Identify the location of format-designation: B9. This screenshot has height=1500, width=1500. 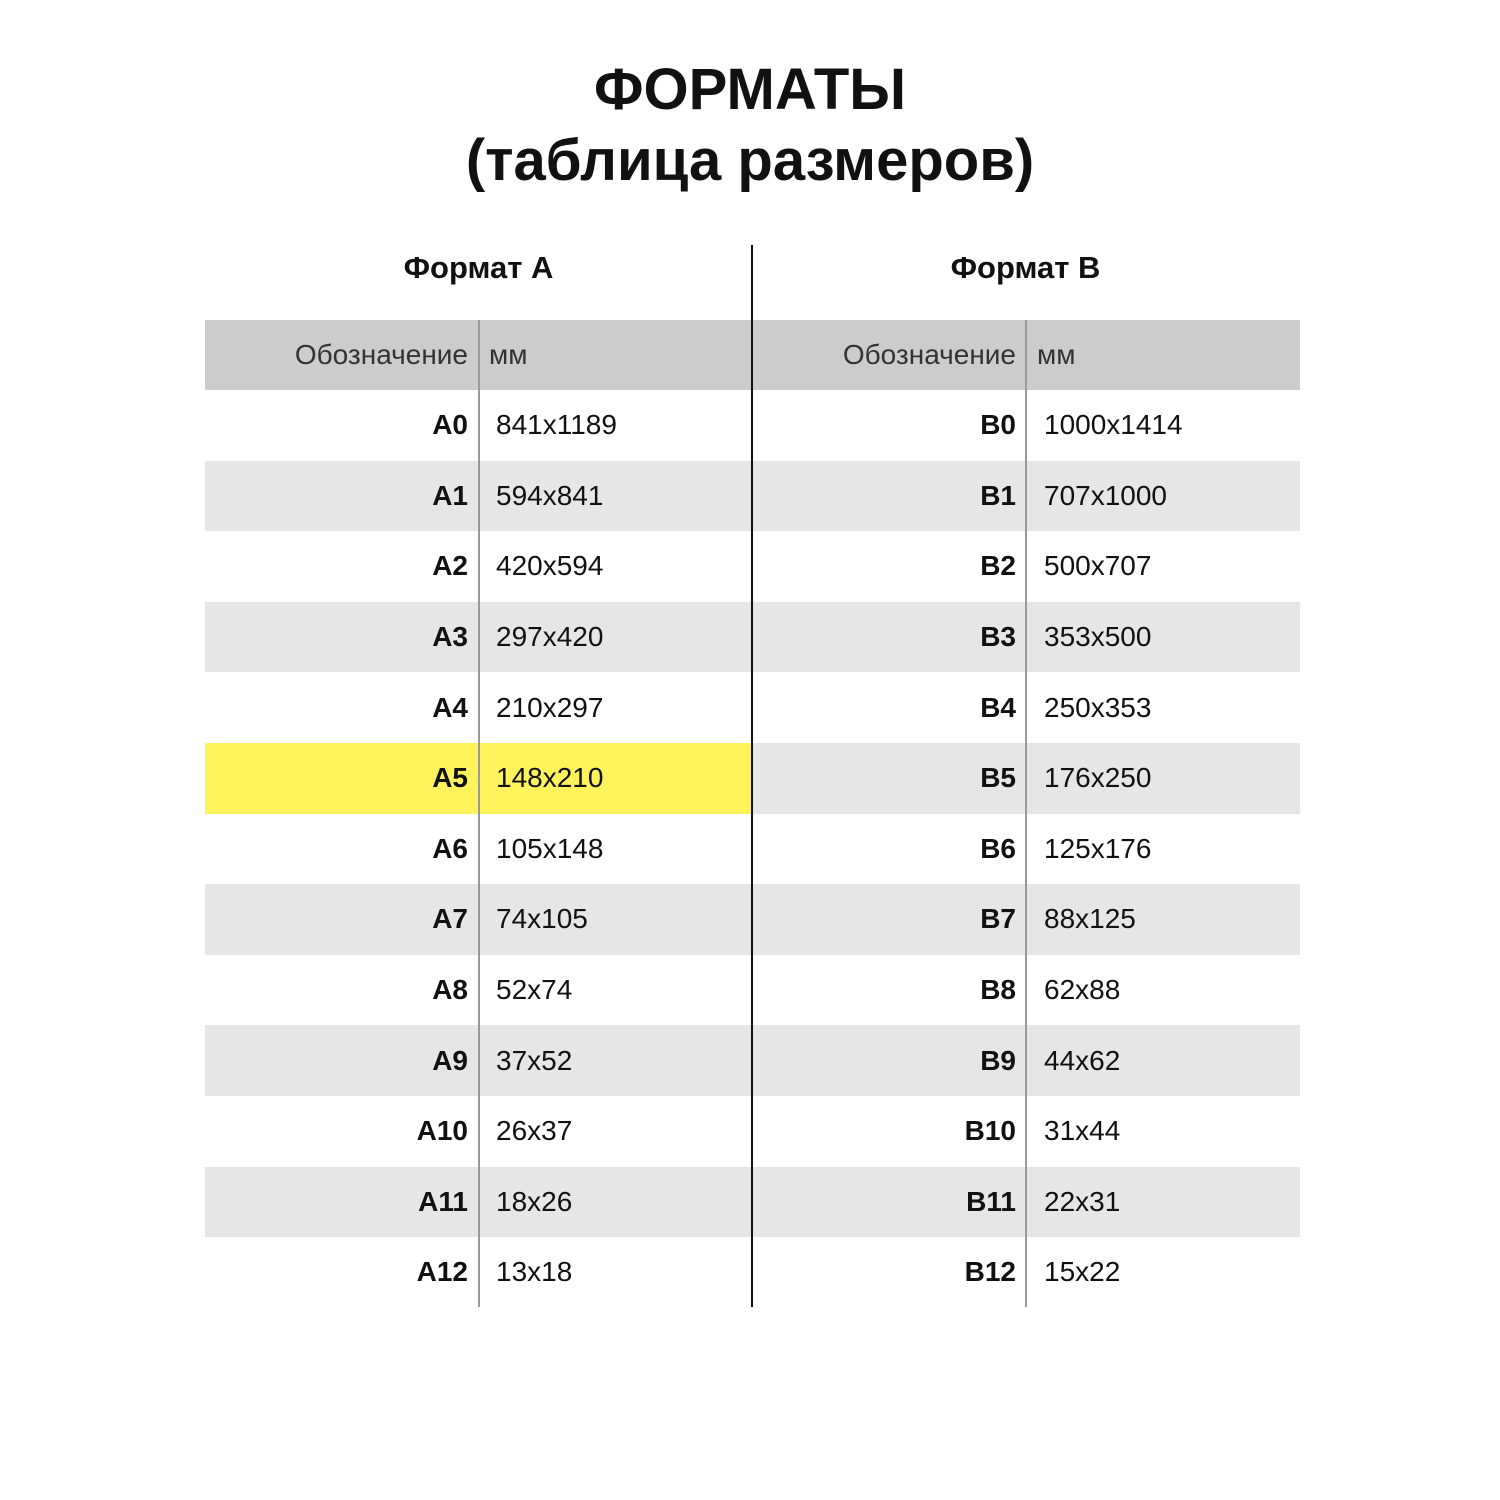
(998, 1060).